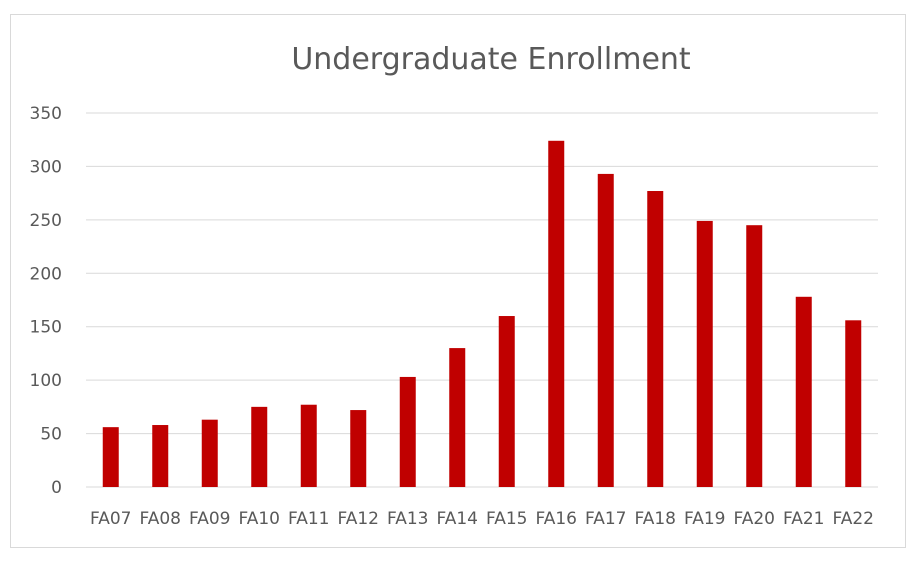 Image resolution: width=922 pixels, height=571 pixels. I want to click on x-tick-label: FA22, so click(853, 519).